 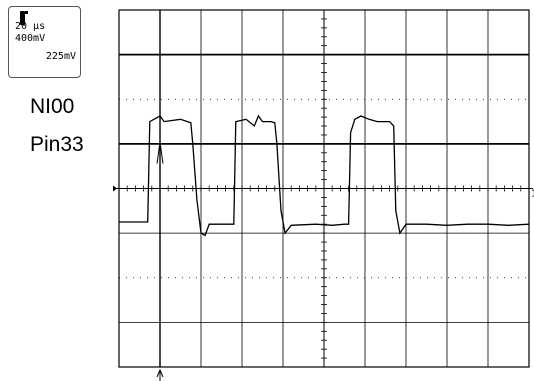 I want to click on ground-marker-icon, so click(x=115, y=188).